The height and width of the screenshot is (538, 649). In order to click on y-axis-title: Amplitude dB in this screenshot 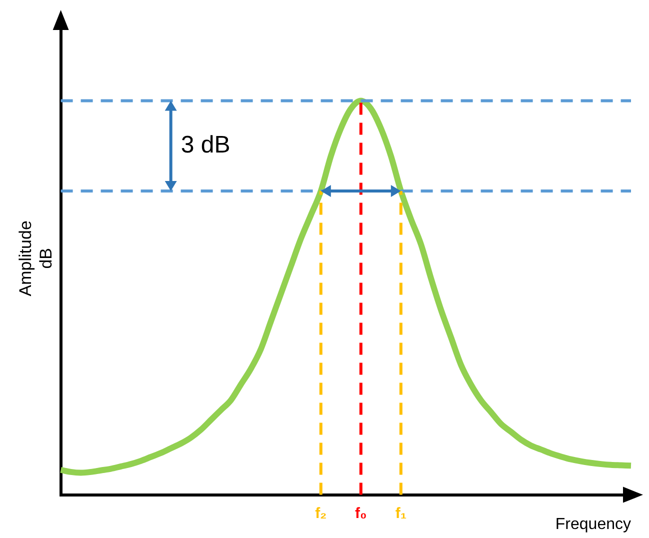, I will do `click(36, 258)`.